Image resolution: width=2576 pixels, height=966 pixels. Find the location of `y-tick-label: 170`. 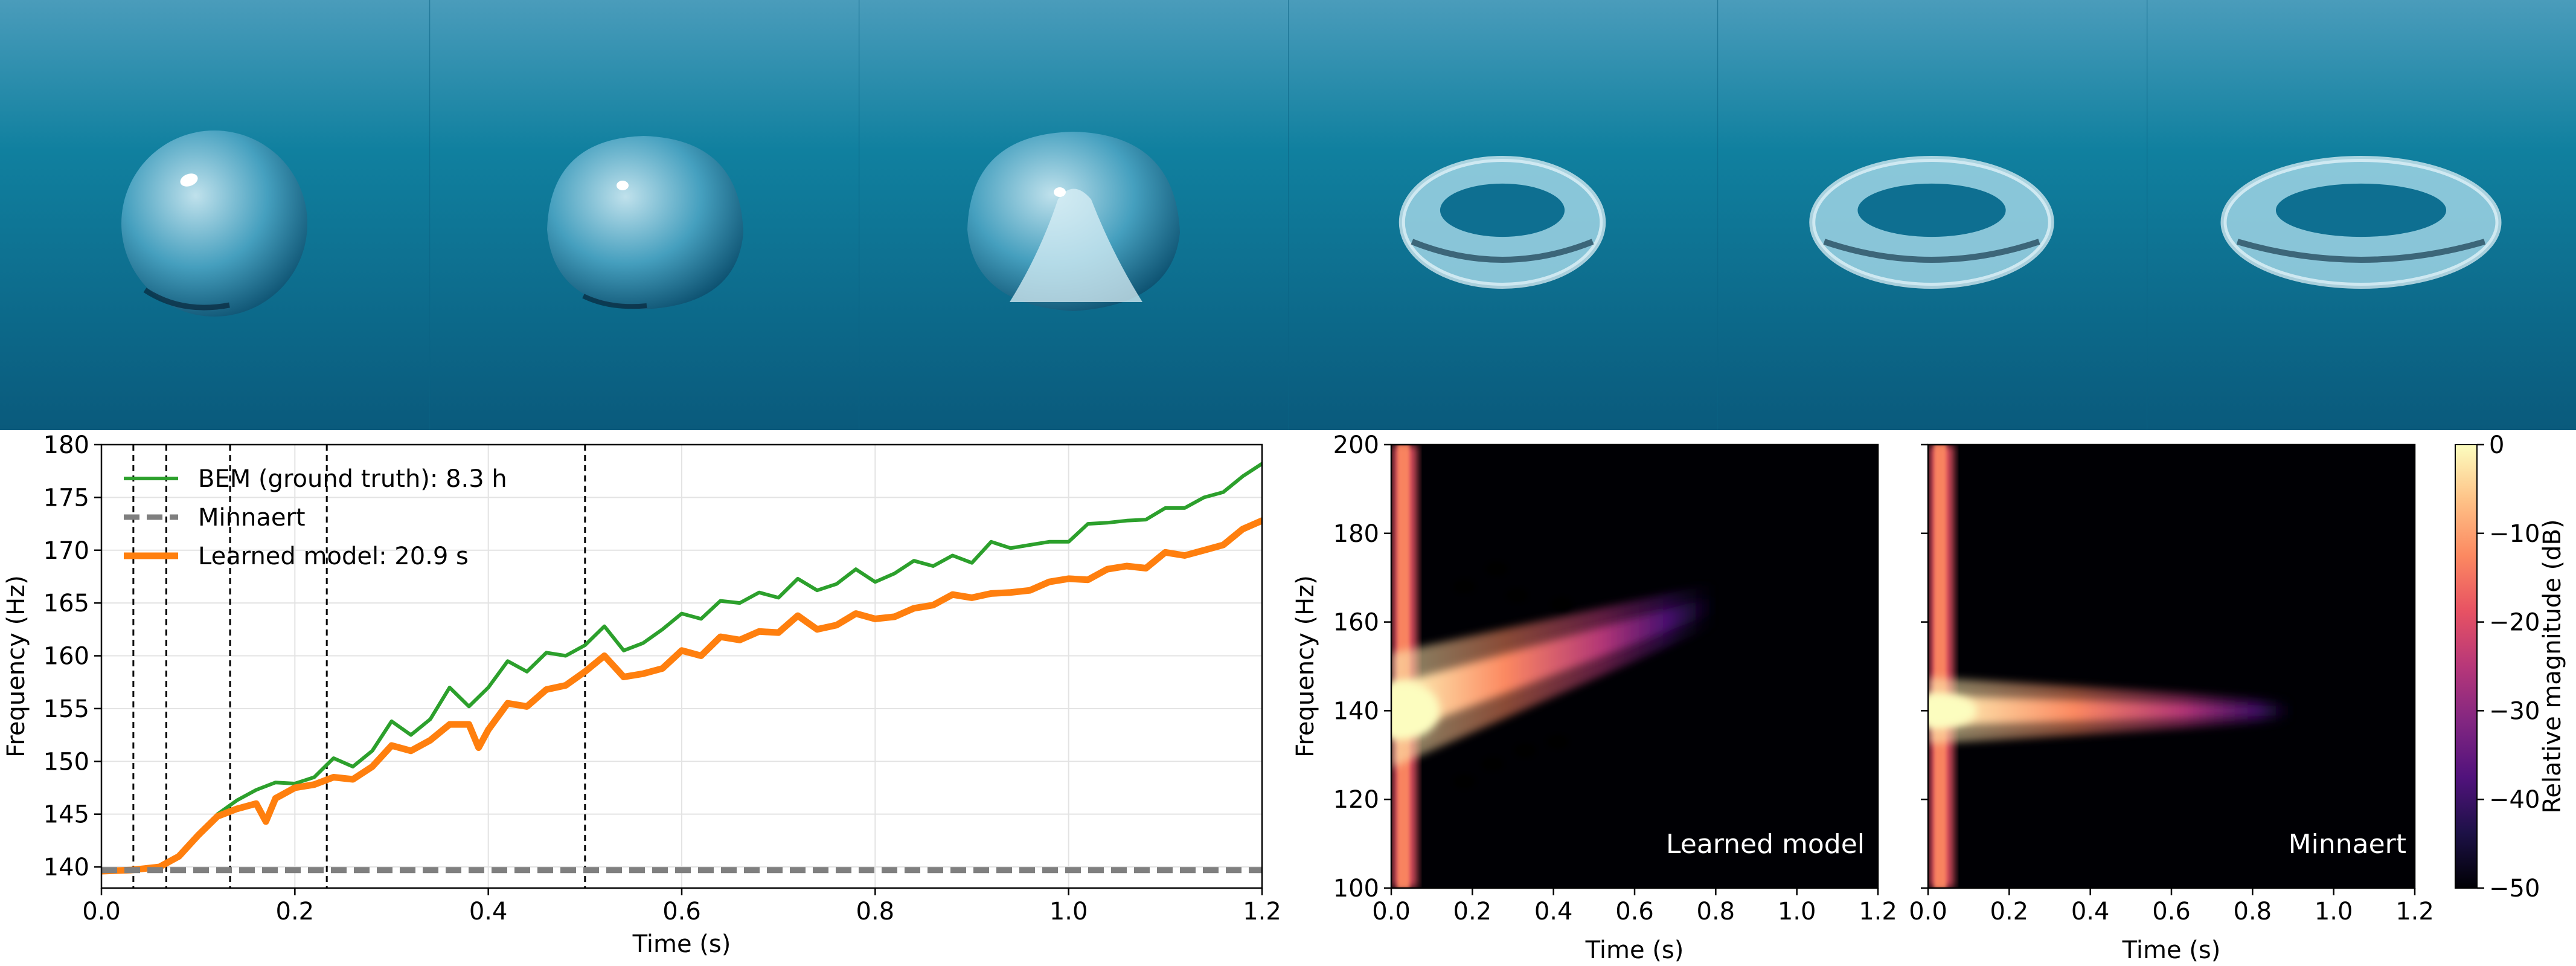

y-tick-label: 170 is located at coordinates (66, 551).